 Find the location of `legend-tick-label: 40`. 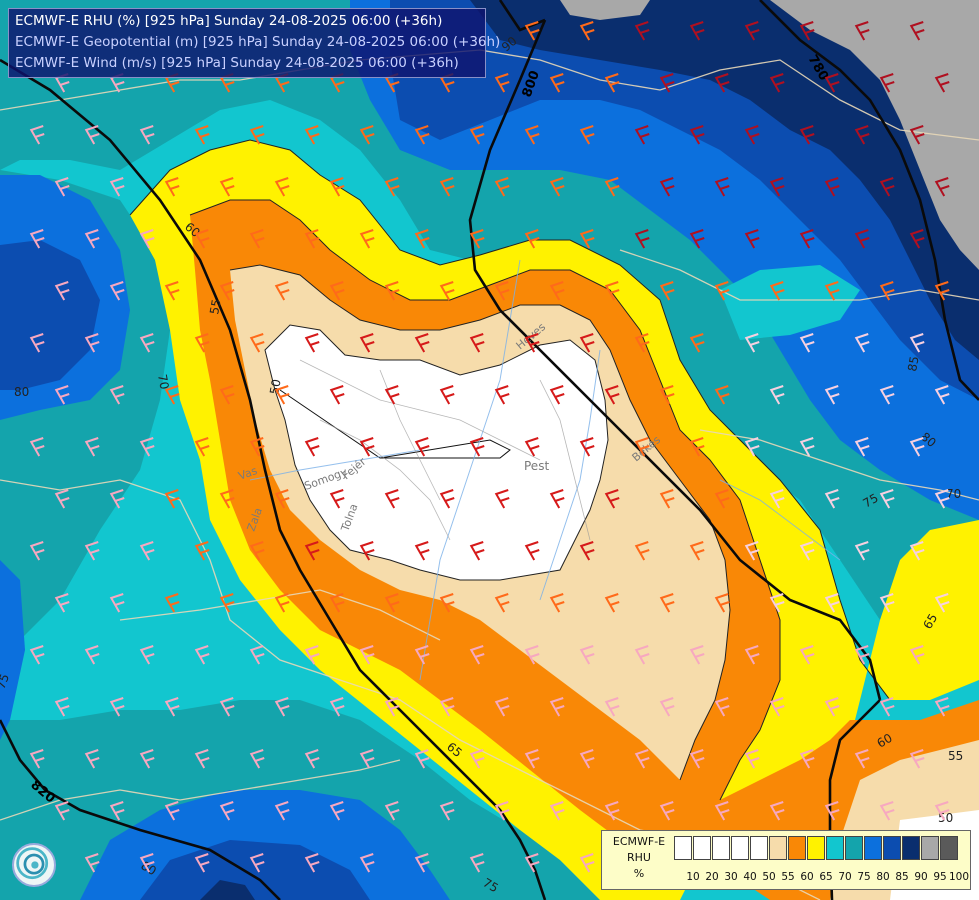

legend-tick-label: 40 is located at coordinates (750, 877).